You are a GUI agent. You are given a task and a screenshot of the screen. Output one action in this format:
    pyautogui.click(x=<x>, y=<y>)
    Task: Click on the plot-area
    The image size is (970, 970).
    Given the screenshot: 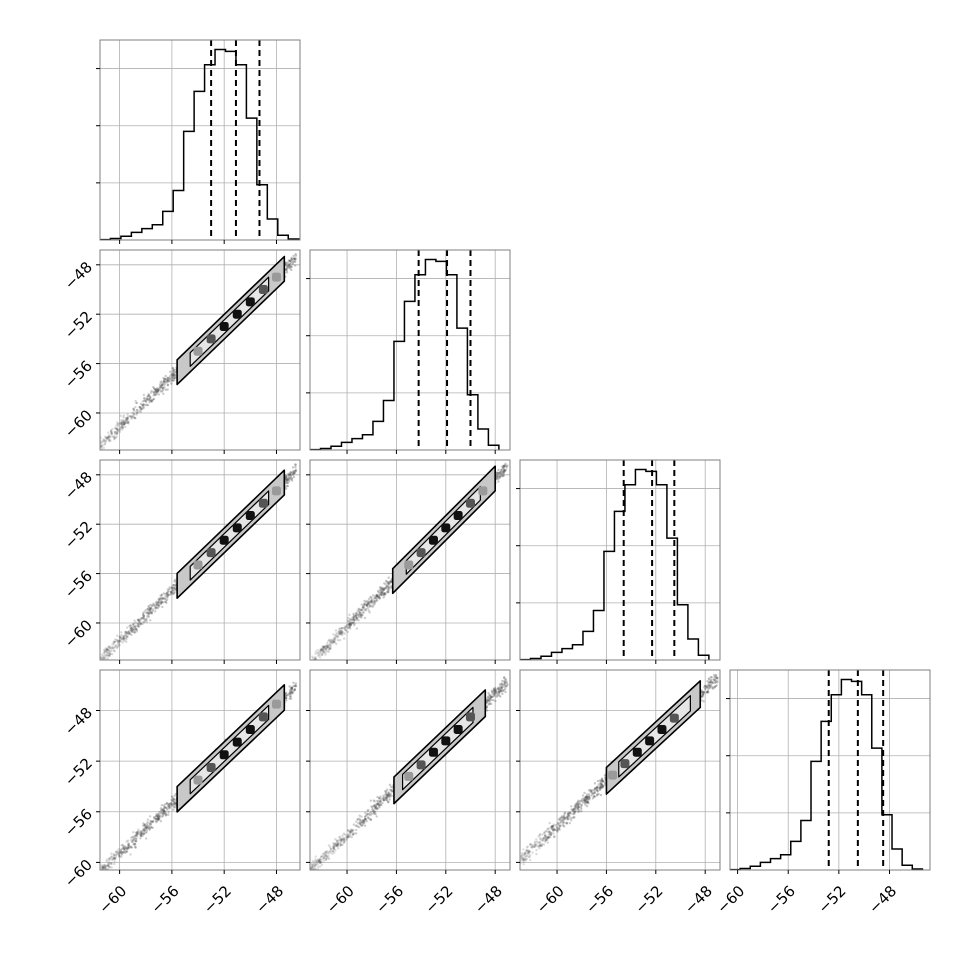 What is the action you would take?
    pyautogui.click(x=410, y=560)
    